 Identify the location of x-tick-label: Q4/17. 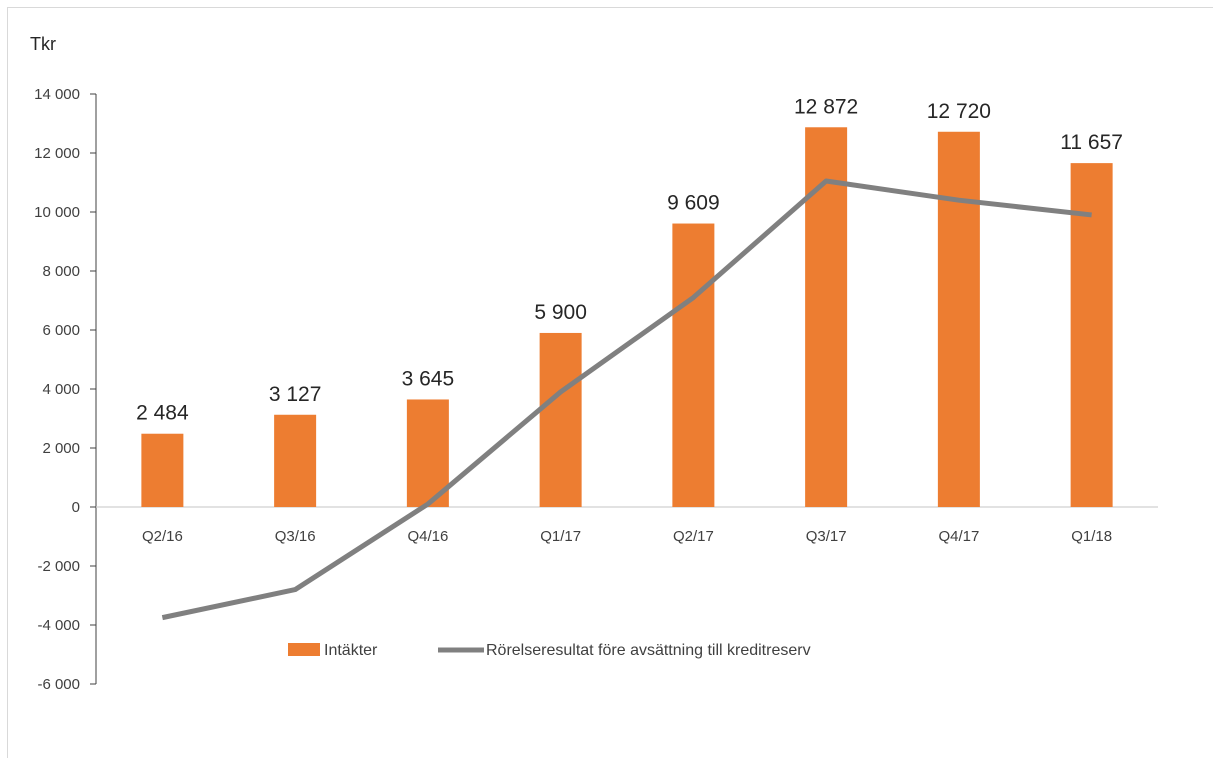
(958, 536).